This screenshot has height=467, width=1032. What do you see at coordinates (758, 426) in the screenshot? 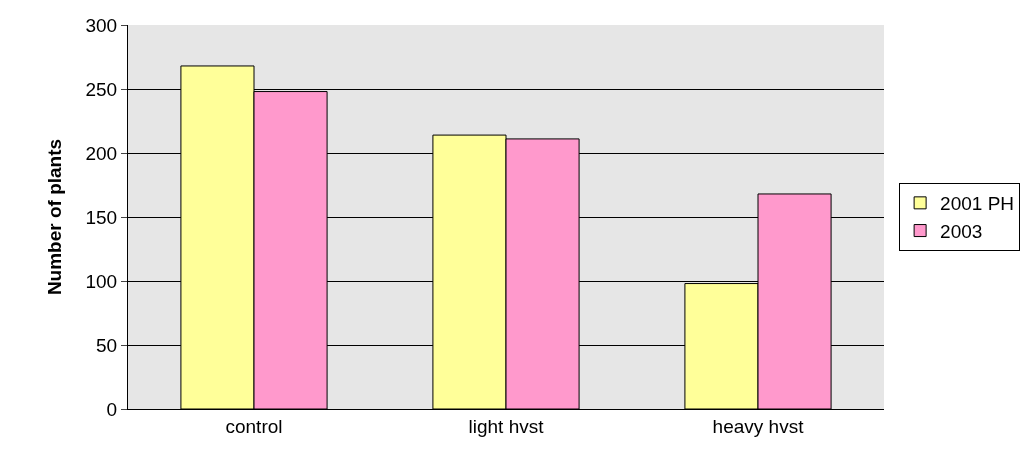
I see `x-tick-label: heavy hvst` at bounding box center [758, 426].